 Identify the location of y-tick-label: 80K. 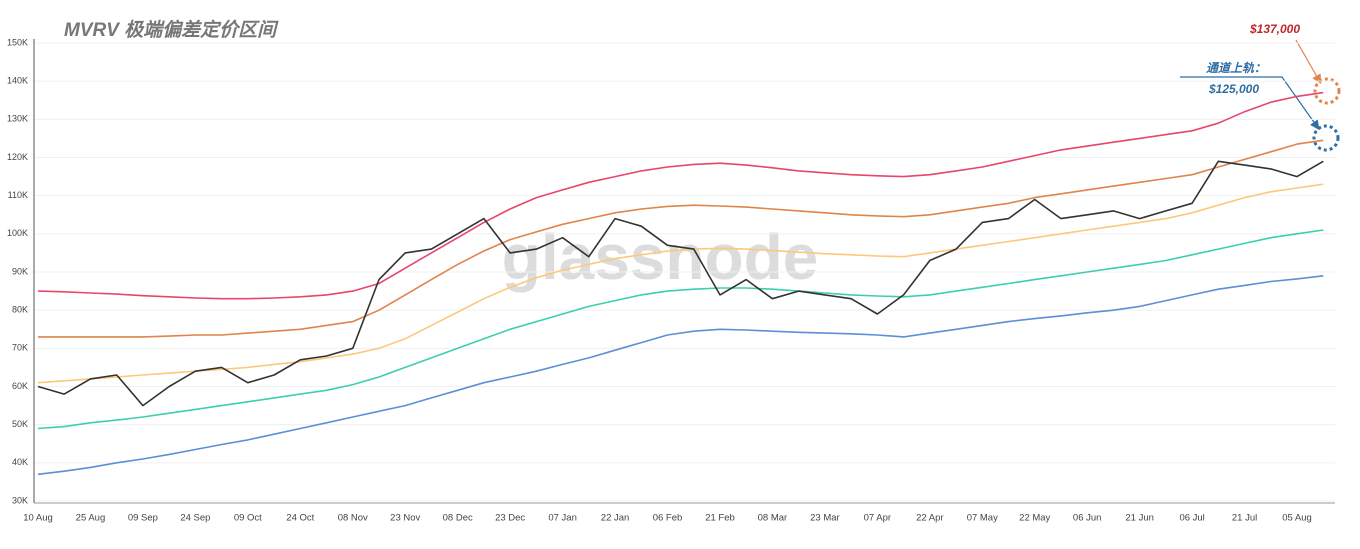
(20, 310).